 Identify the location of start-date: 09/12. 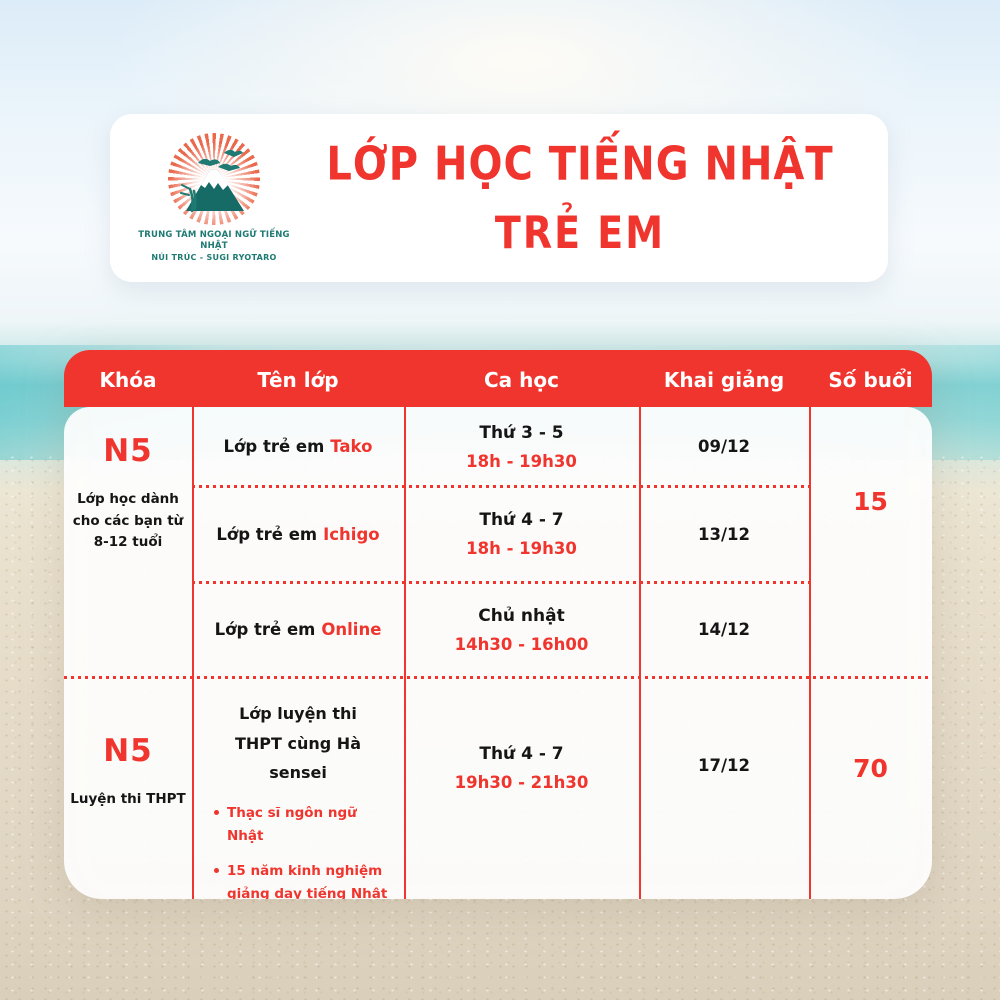
(724, 446).